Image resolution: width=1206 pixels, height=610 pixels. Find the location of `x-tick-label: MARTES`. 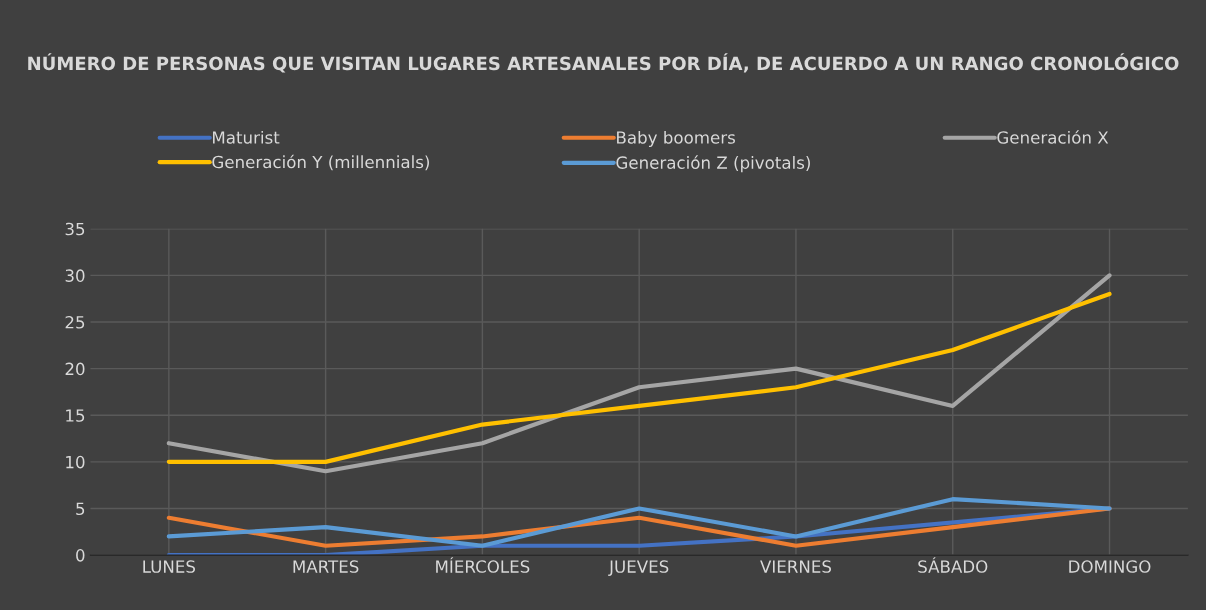

x-tick-label: MARTES is located at coordinates (326, 566).